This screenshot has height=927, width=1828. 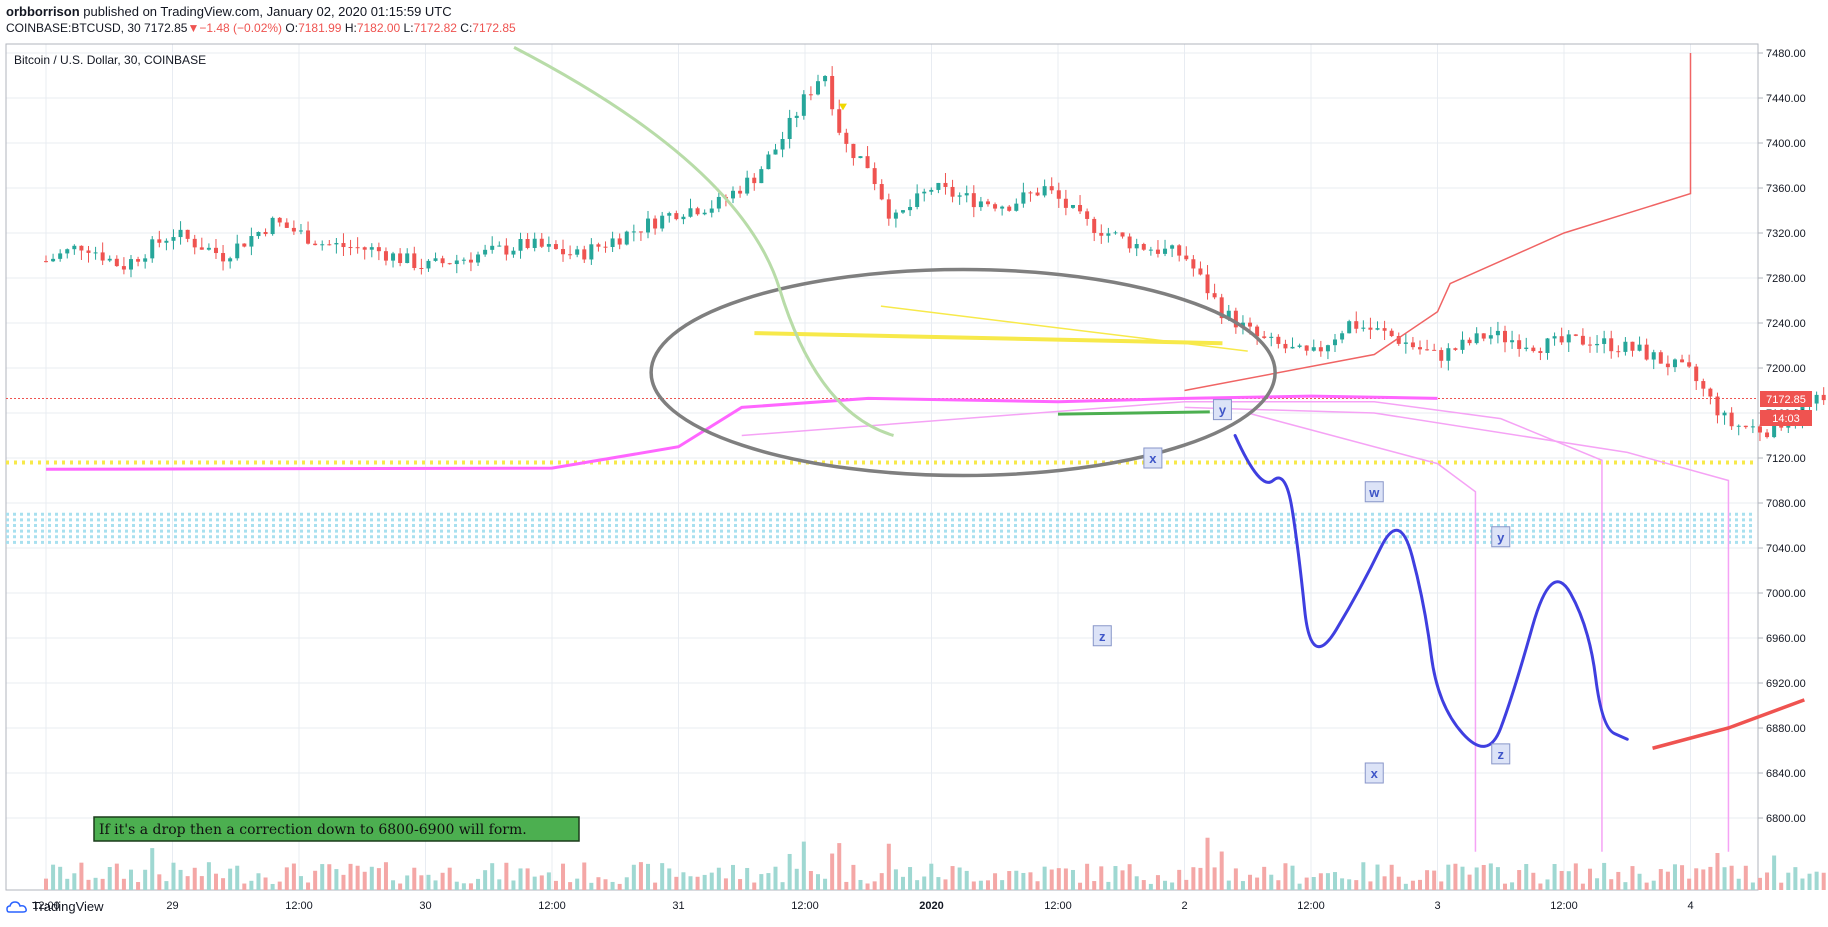 I want to click on wave-label-text: z, so click(x=1501, y=754).